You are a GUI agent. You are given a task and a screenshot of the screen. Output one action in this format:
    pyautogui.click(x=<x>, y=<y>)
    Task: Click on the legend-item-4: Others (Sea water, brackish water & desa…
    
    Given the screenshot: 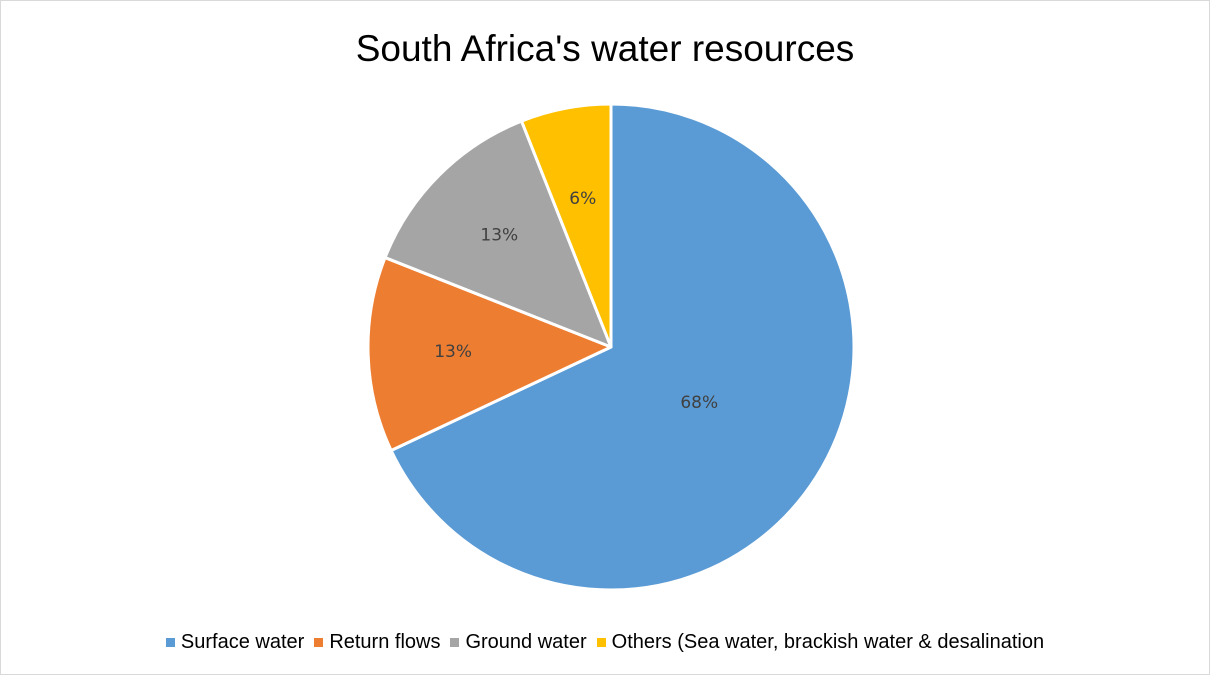 What is the action you would take?
    pyautogui.click(x=820, y=642)
    